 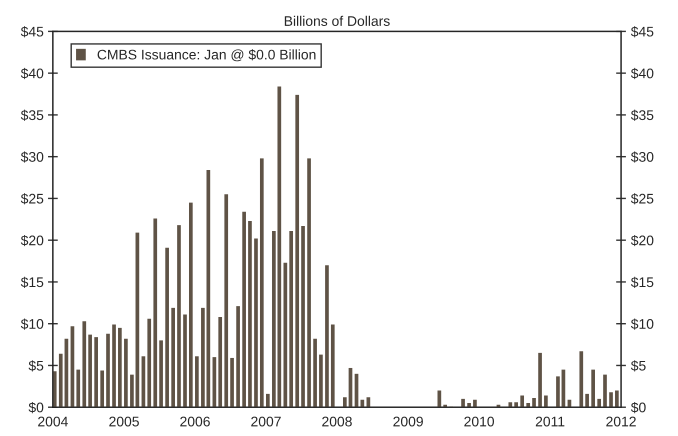 I want to click on y2-tick-label: $40, so click(x=642, y=74).